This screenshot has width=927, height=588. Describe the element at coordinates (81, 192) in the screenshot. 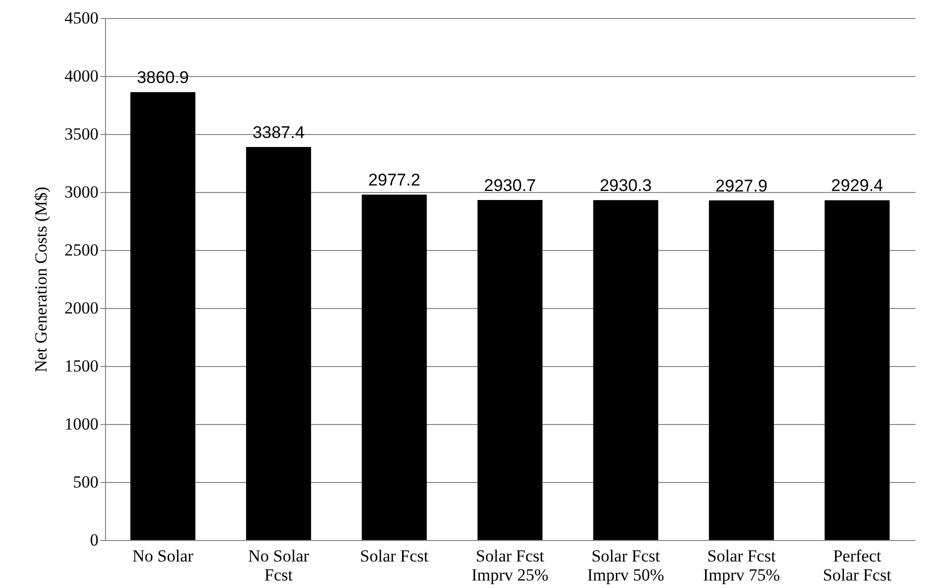

I see `y-tick-label: 3000` at that location.